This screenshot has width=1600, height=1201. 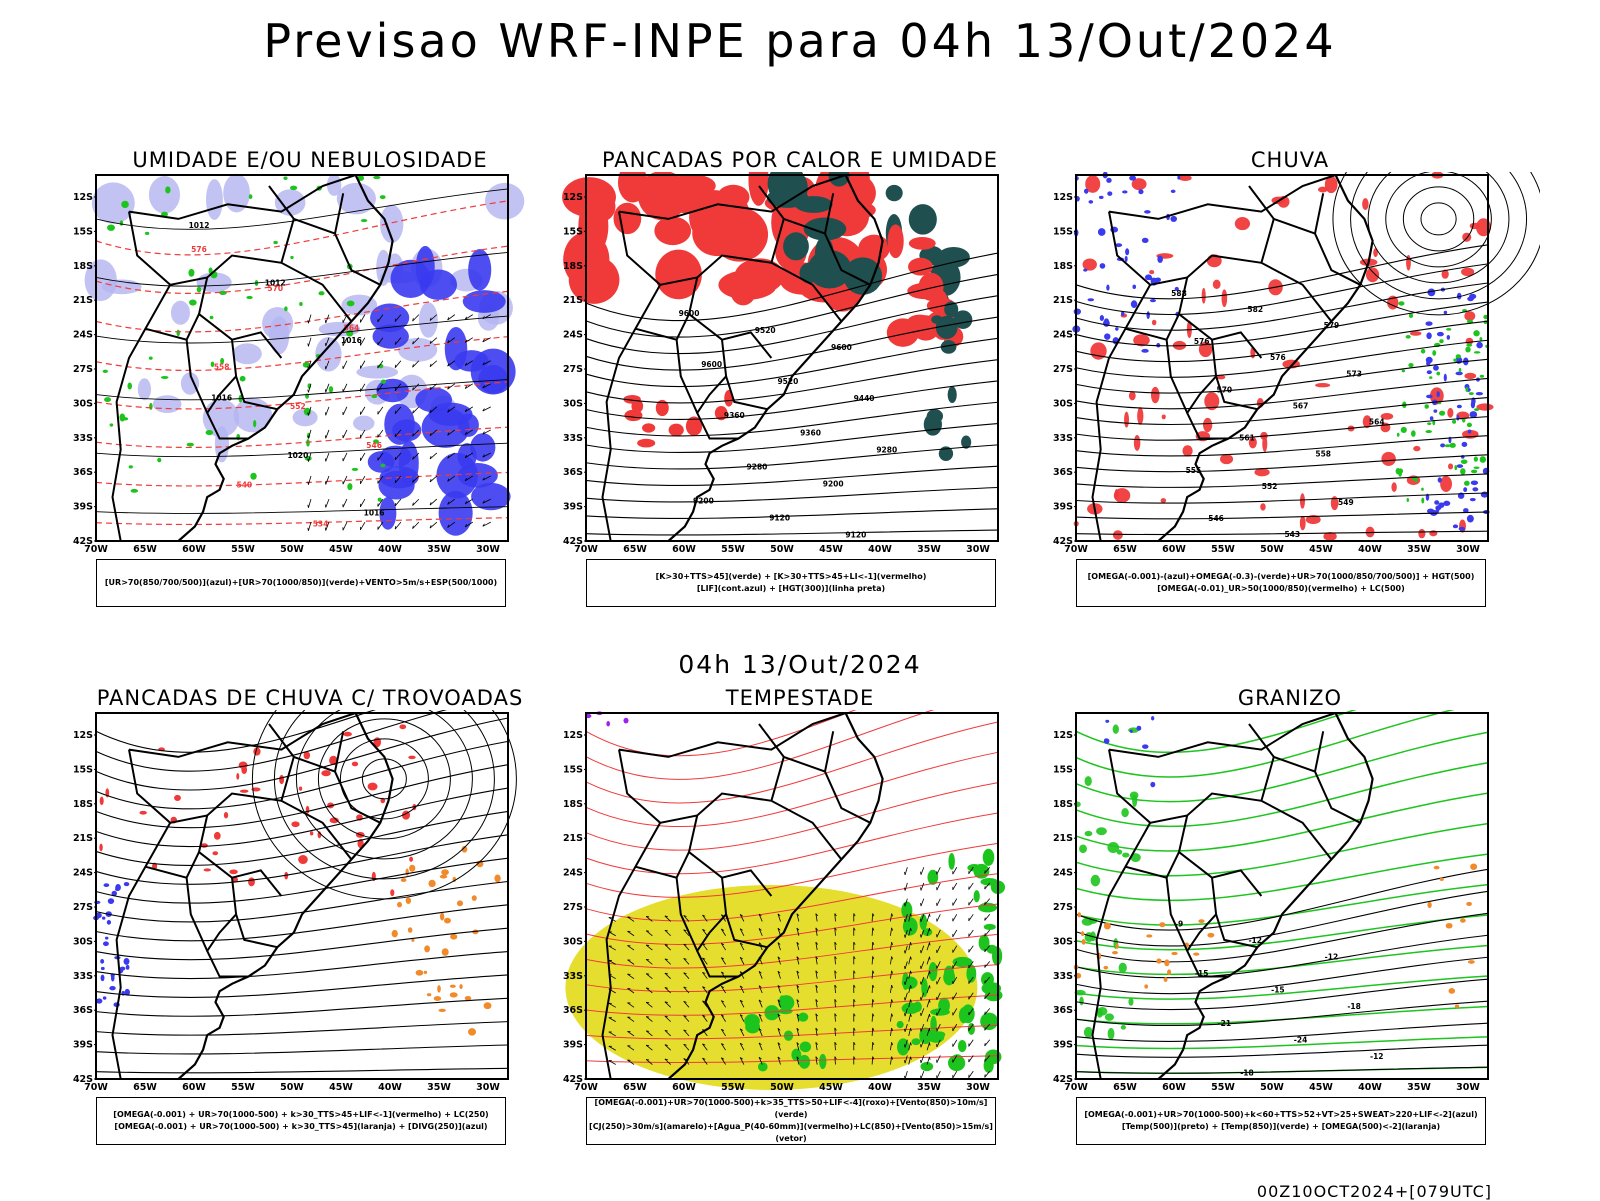 I want to click on lat-label: 18S, so click(x=1063, y=804).